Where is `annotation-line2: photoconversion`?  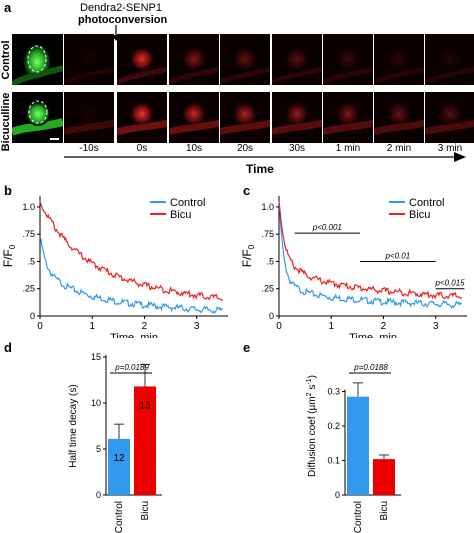 annotation-line2: photoconversion is located at coordinates (123, 20).